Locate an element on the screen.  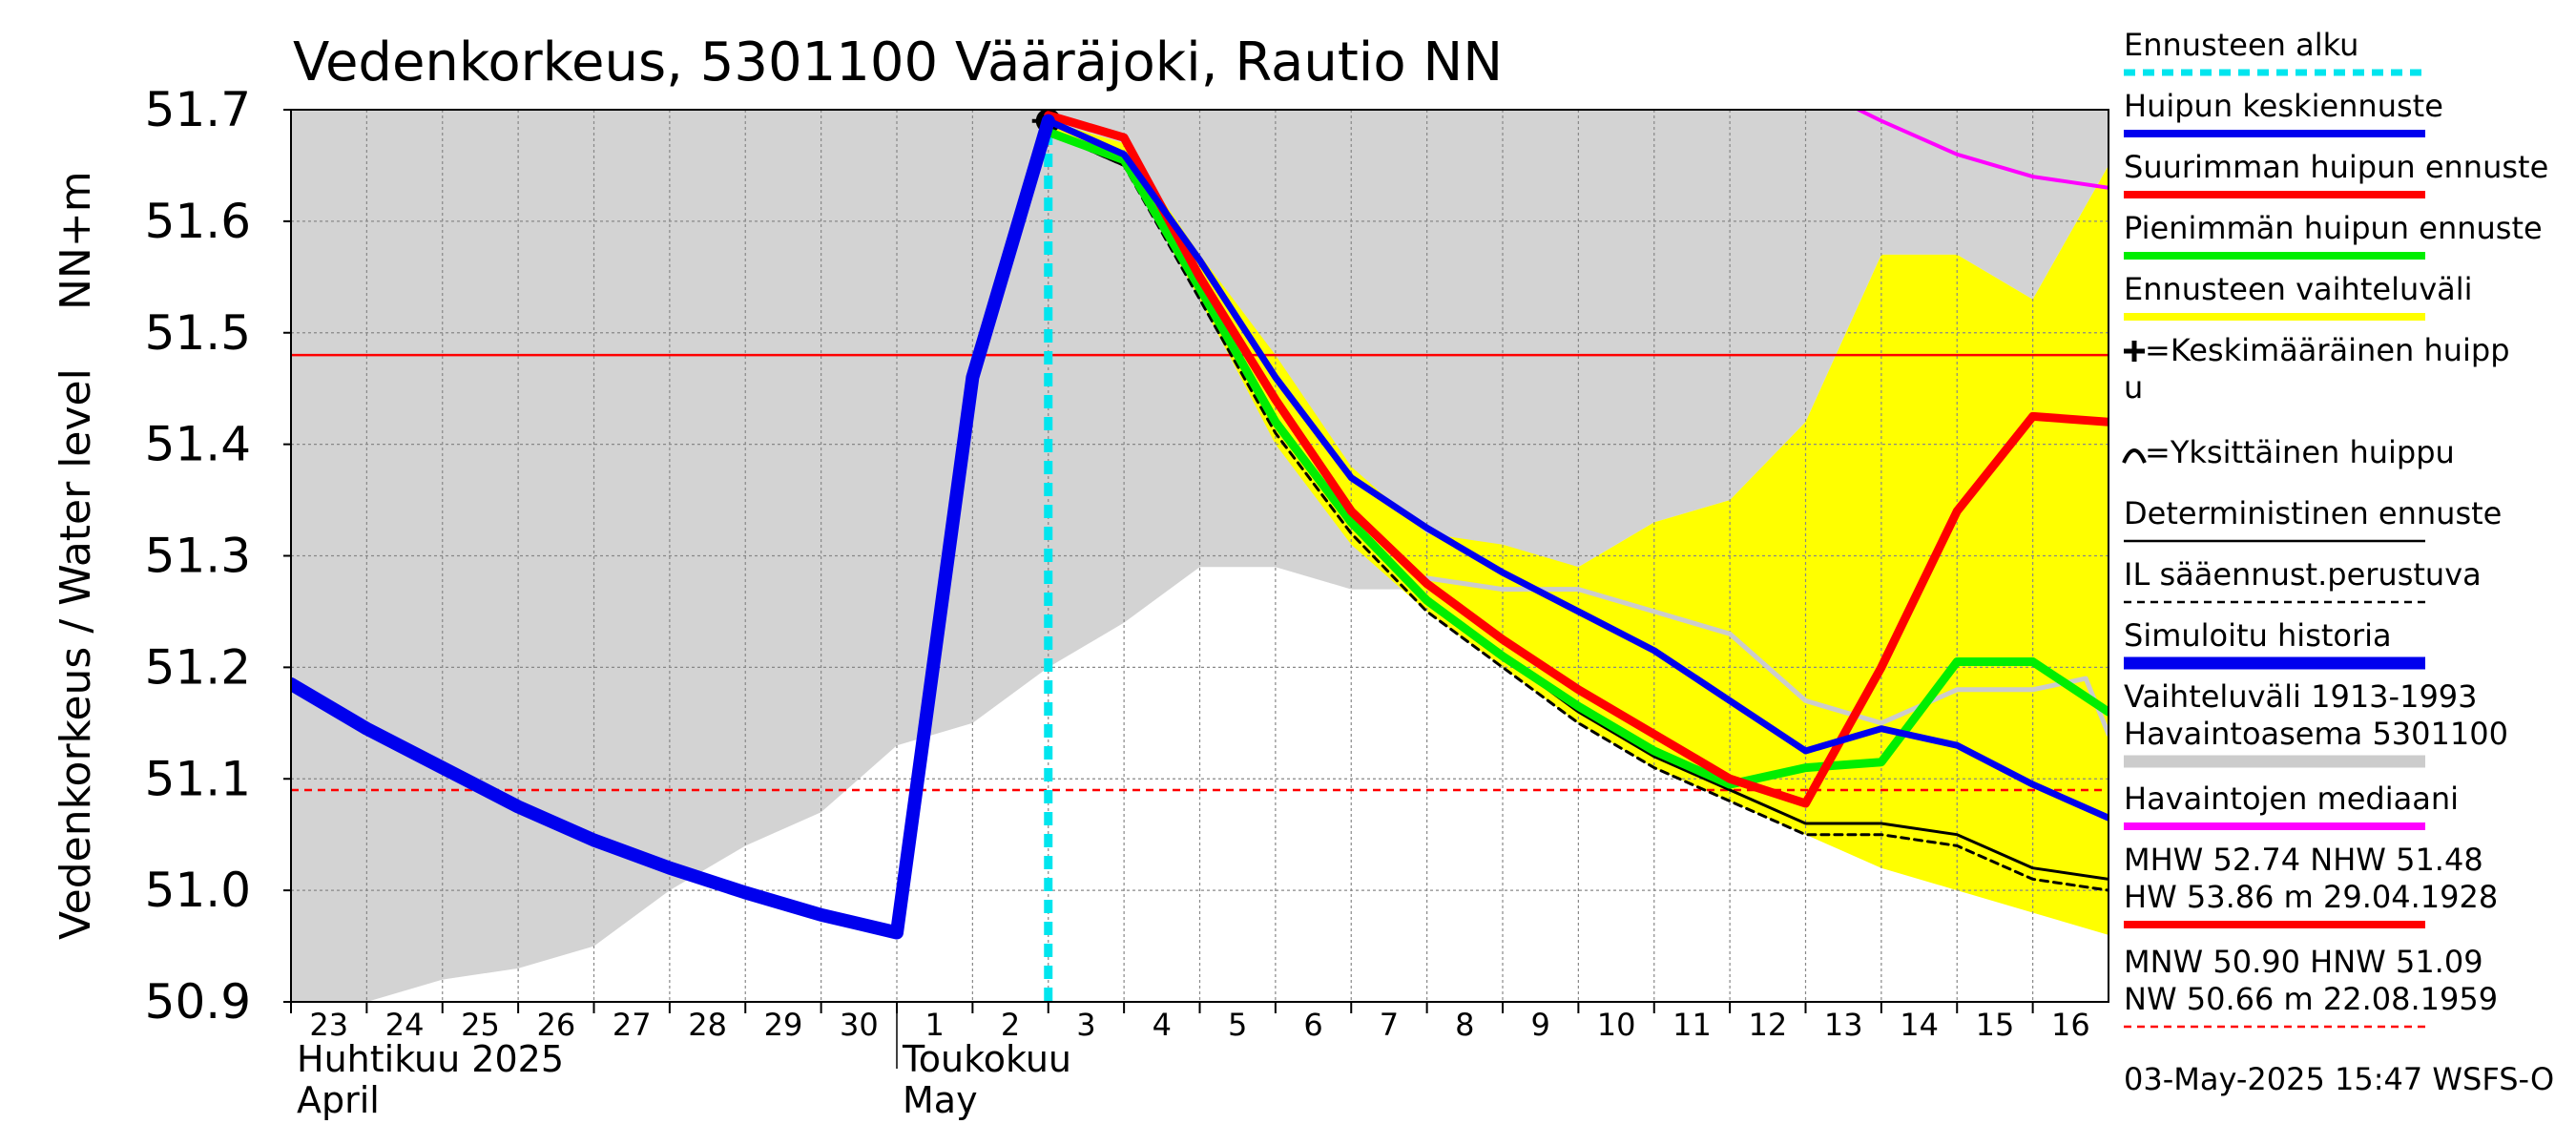
legend-item: Ennusteen alku is located at coordinates (2274, 51).